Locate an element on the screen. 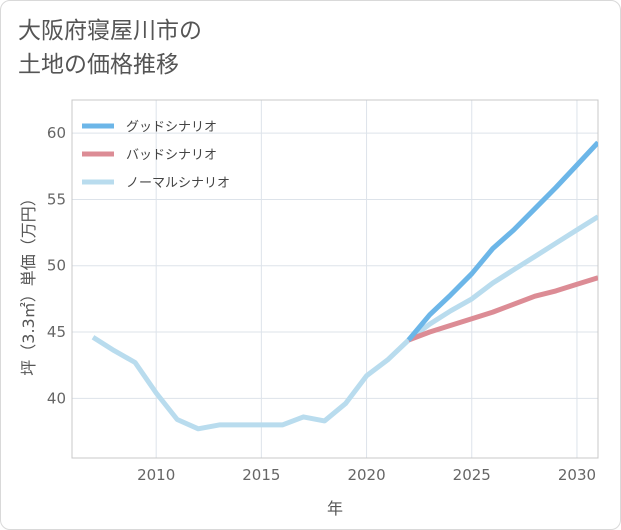 The height and width of the screenshot is (530, 621). legend-label-2: ノーマルシナリオ is located at coordinates (178, 183).